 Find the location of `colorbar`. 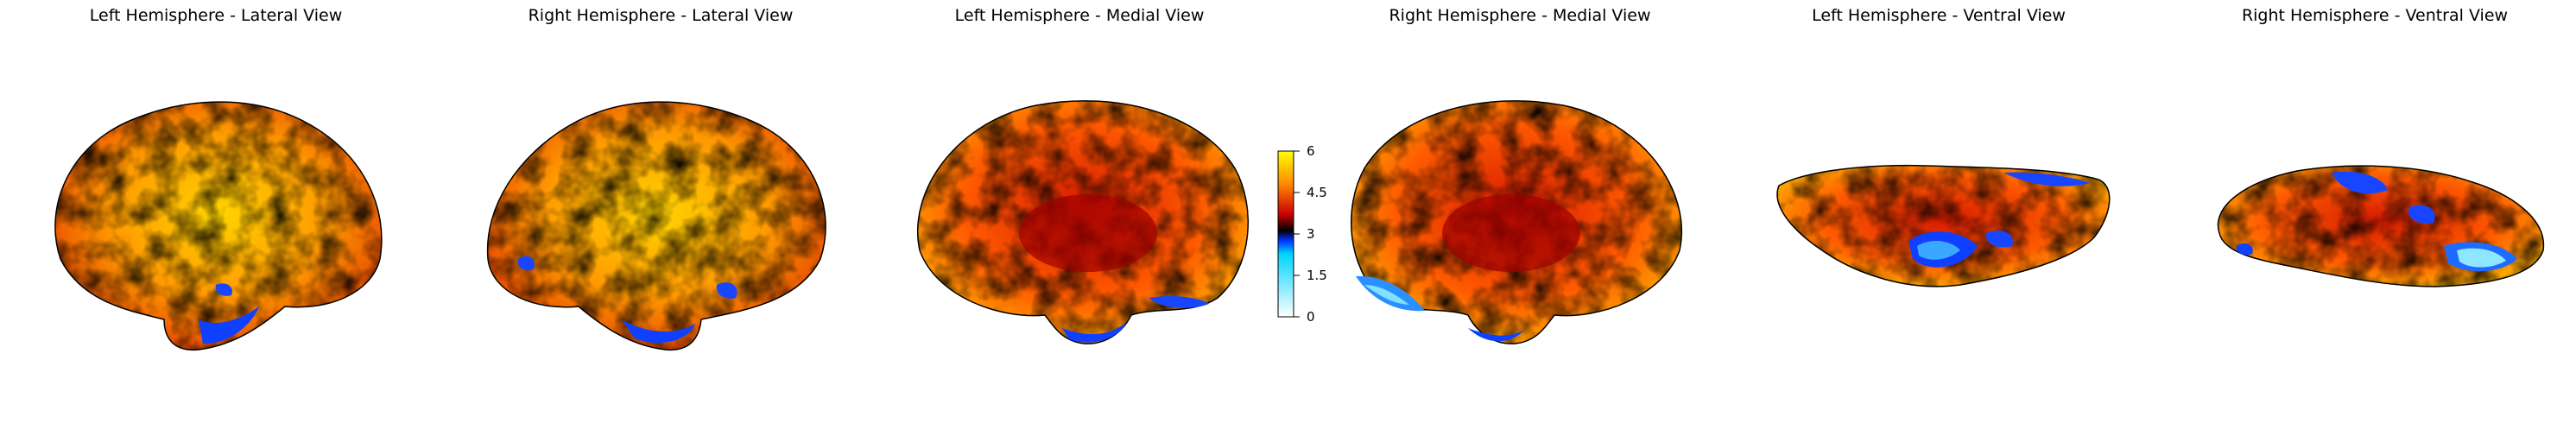

colorbar is located at coordinates (1288, 234).